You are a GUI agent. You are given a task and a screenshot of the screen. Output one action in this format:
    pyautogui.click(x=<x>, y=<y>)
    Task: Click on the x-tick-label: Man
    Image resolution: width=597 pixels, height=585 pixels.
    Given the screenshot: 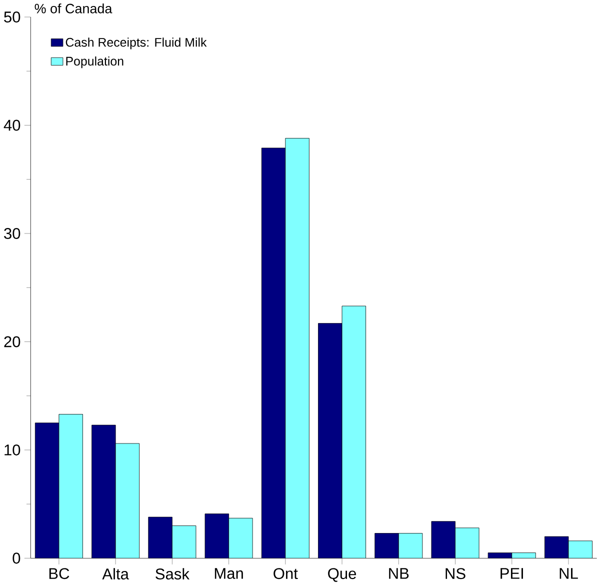 What is the action you would take?
    pyautogui.click(x=228, y=573)
    